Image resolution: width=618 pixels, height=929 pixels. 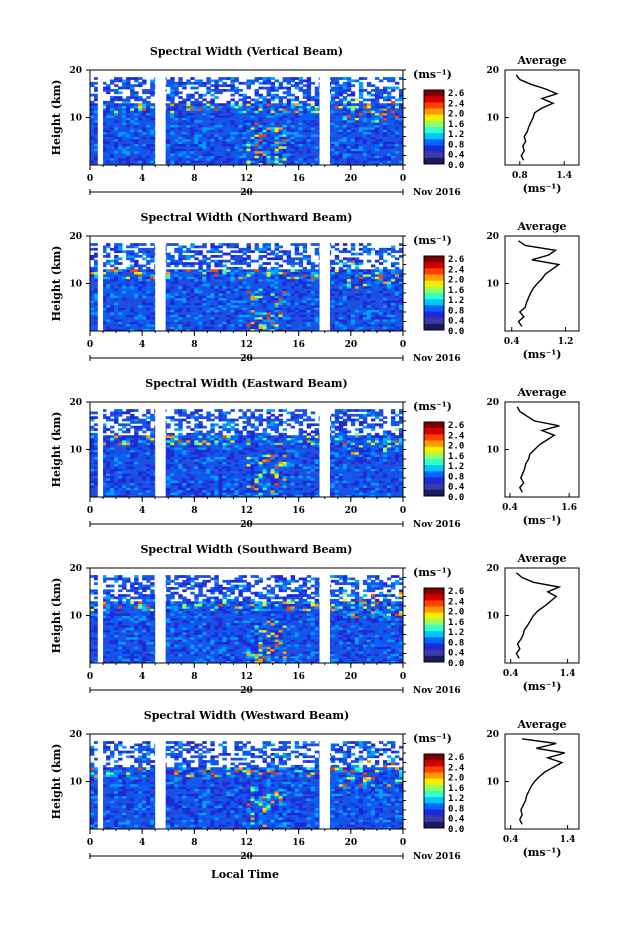 I want to click on x-tick-label: 12, so click(x=246, y=179).